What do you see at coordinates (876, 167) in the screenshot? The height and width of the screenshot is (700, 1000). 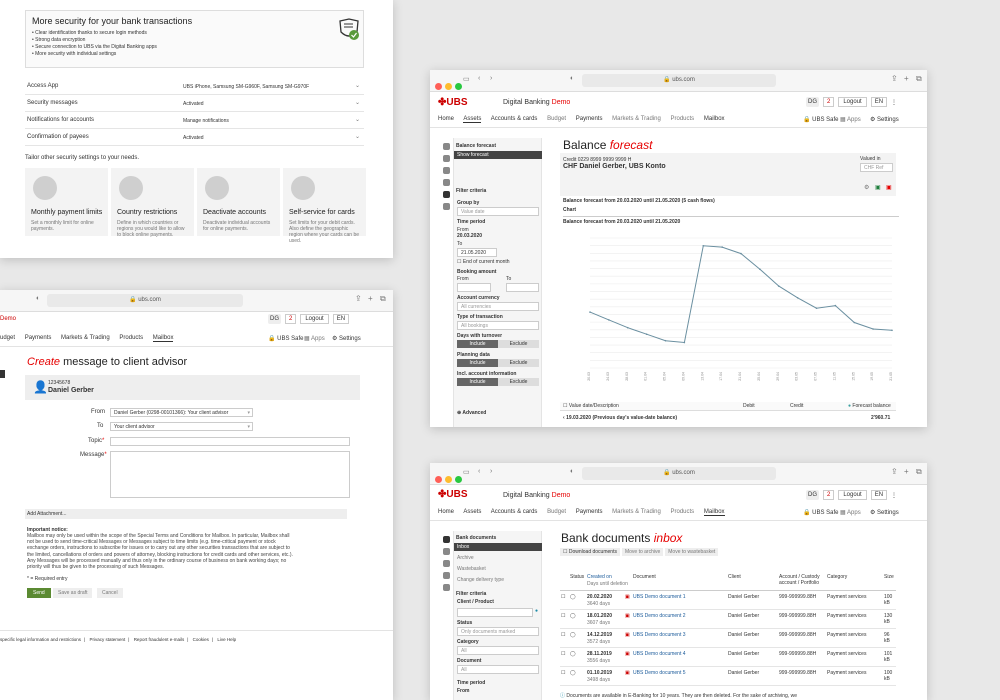 I see `valued-in-select: CHF Ref` at bounding box center [876, 167].